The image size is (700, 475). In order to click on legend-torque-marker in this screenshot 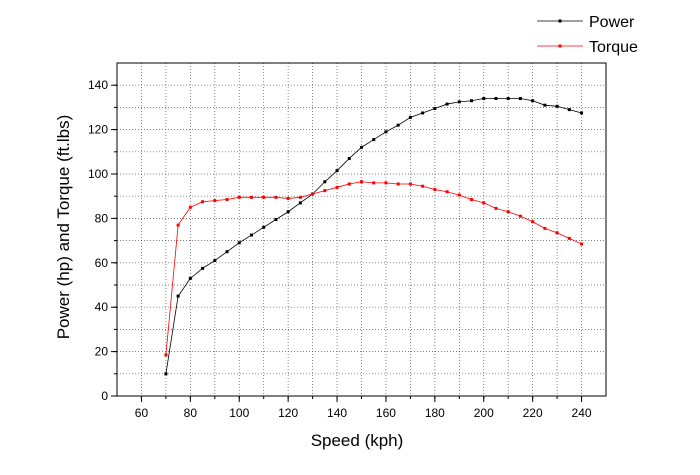, I will do `click(560, 46)`.